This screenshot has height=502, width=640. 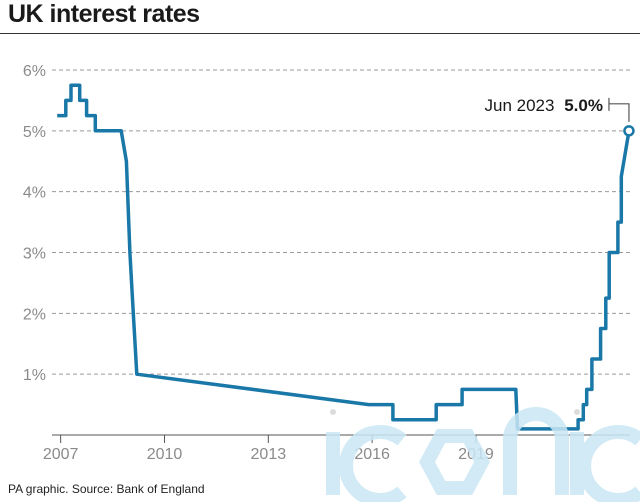 What do you see at coordinates (34, 193) in the screenshot?
I see `y-tick-label: 4%` at bounding box center [34, 193].